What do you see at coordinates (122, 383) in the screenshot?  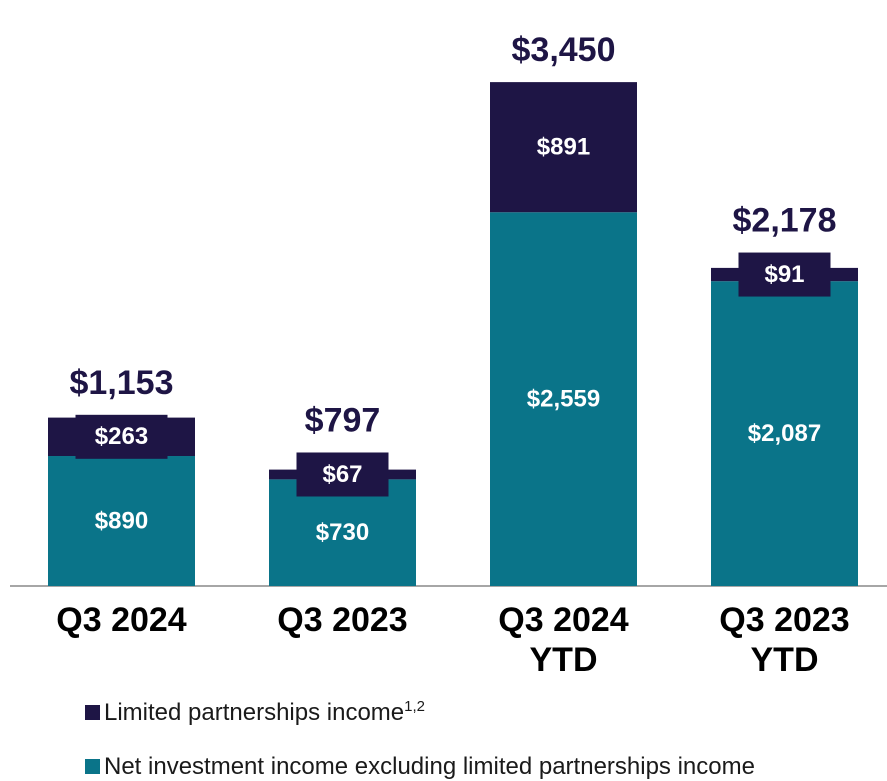 I see `total-label: $1,153` at bounding box center [122, 383].